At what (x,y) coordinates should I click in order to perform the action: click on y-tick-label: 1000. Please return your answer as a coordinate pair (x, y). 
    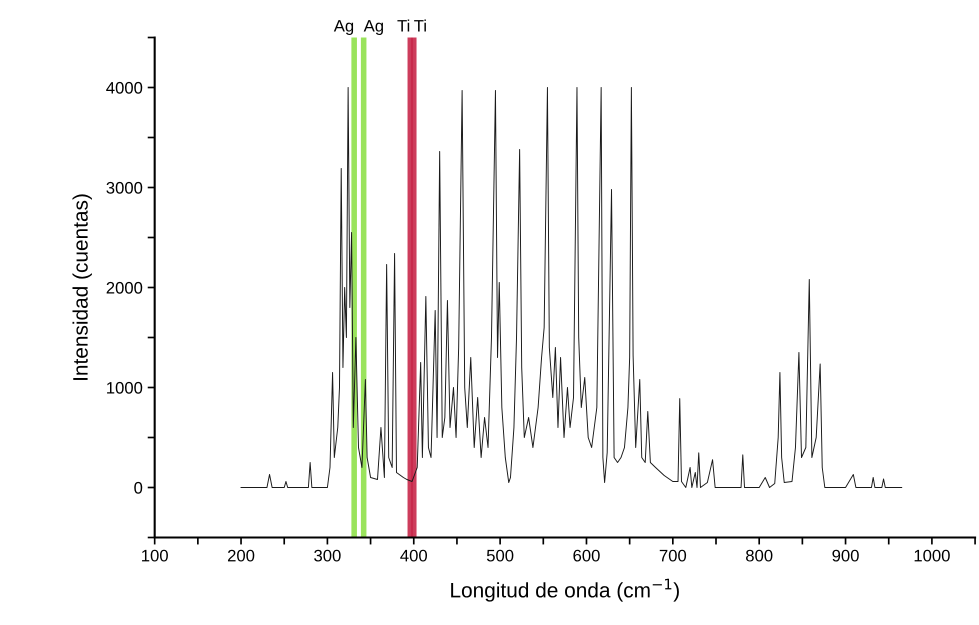
    Looking at the image, I should click on (124, 388).